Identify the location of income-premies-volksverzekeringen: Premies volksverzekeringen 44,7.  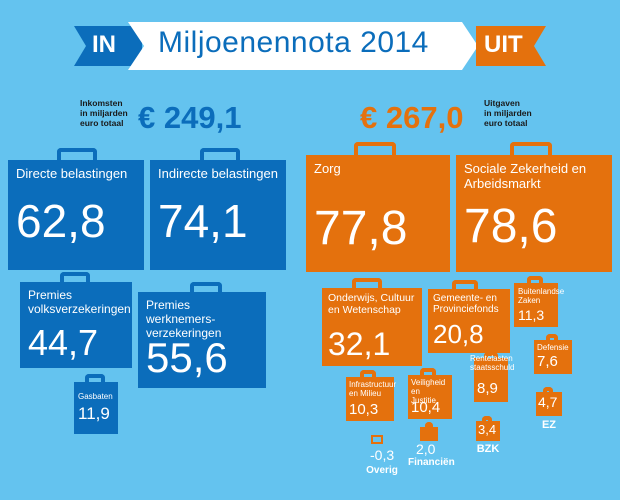
(76, 325).